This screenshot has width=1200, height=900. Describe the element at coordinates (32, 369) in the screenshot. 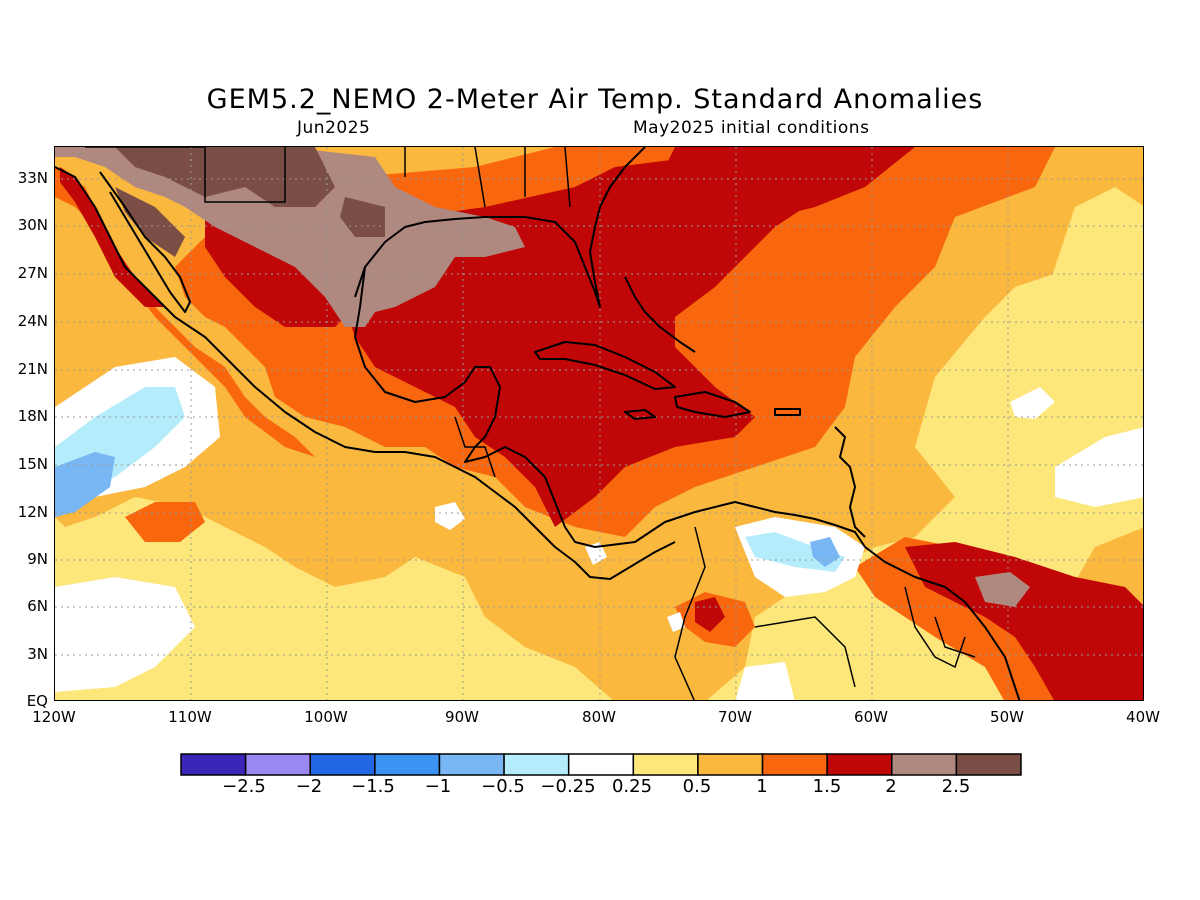

I see `lat-label: 21N` at that location.